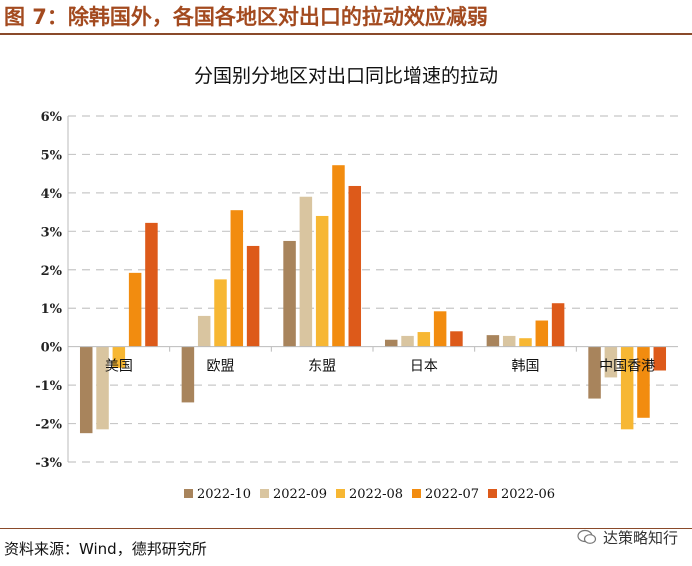 The image size is (692, 566). I want to click on category-label: 韩国, so click(526, 367).